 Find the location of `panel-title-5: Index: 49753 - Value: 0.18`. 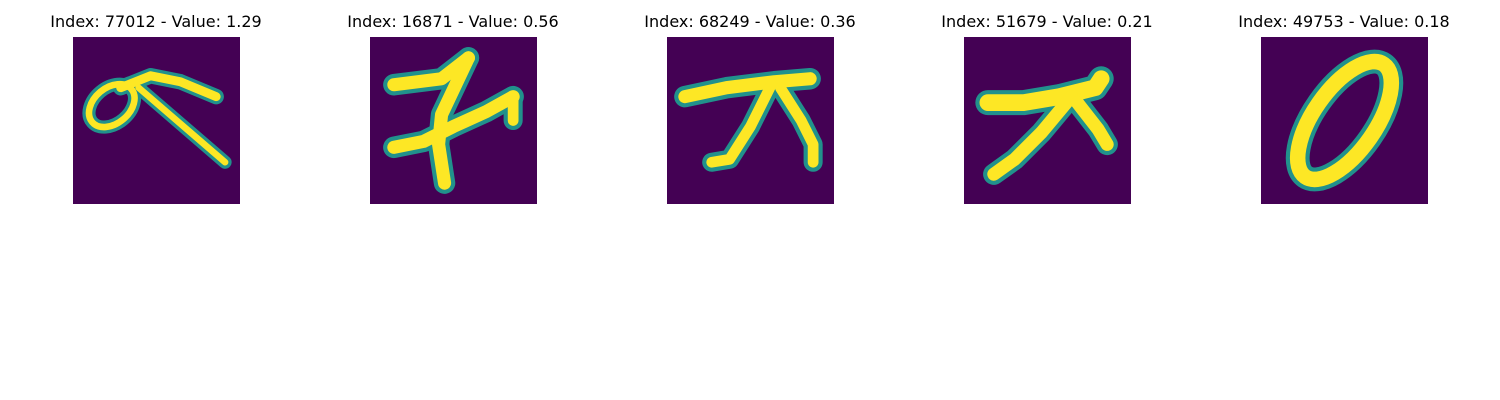

panel-title-5: Index: 49753 - Value: 0.18 is located at coordinates (1344, 21).